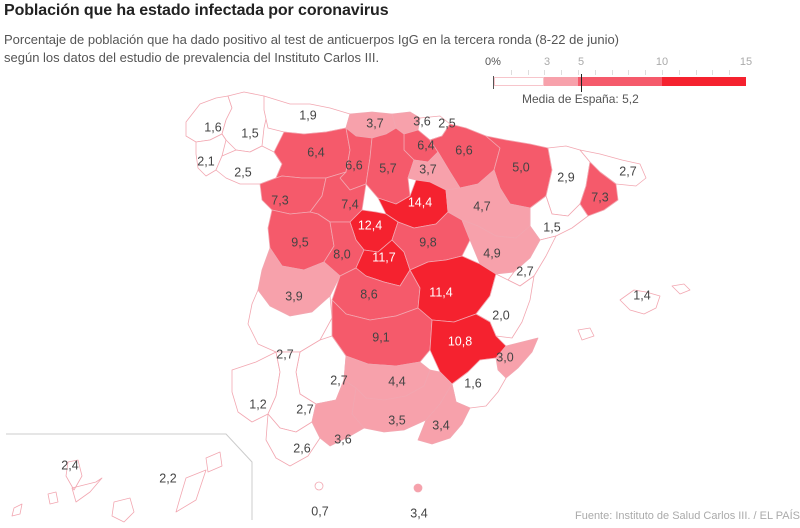  I want to click on province-value-ceuta: 0,7, so click(319, 511).